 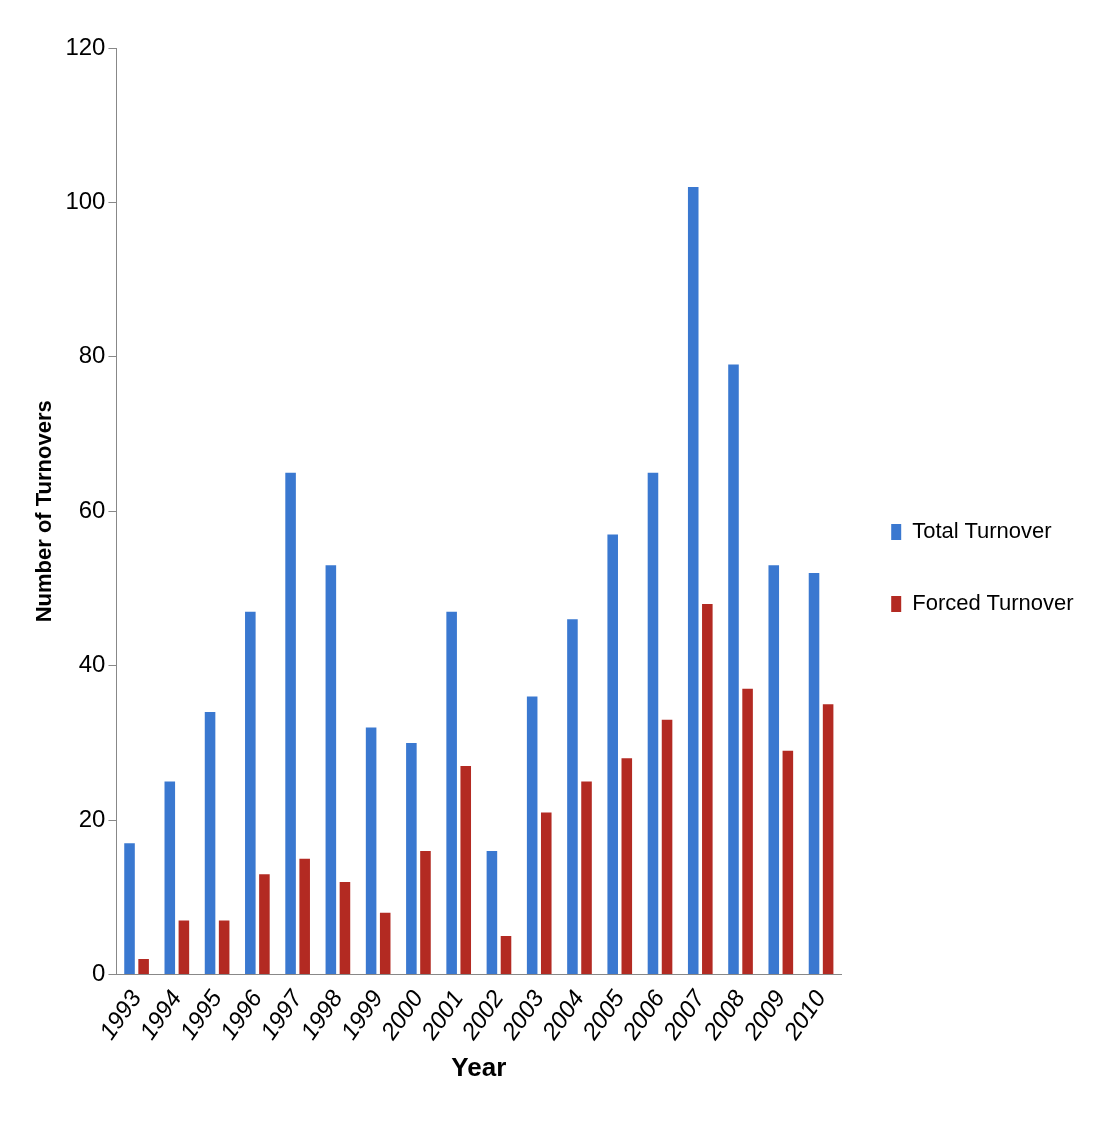 I want to click on legend-label: Total Turnover, so click(x=982, y=531).